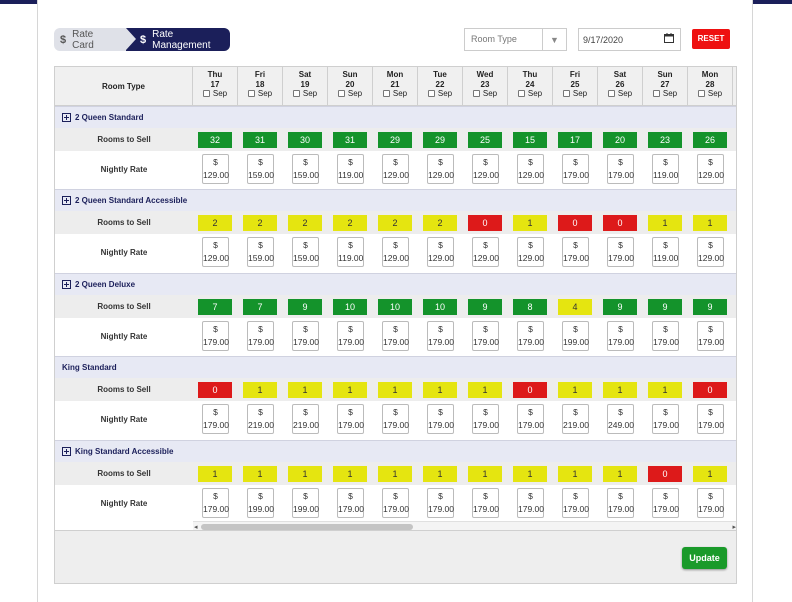  What do you see at coordinates (464, 526) in the screenshot?
I see `horizontal-scrollbar: ◂ ▸` at bounding box center [464, 526].